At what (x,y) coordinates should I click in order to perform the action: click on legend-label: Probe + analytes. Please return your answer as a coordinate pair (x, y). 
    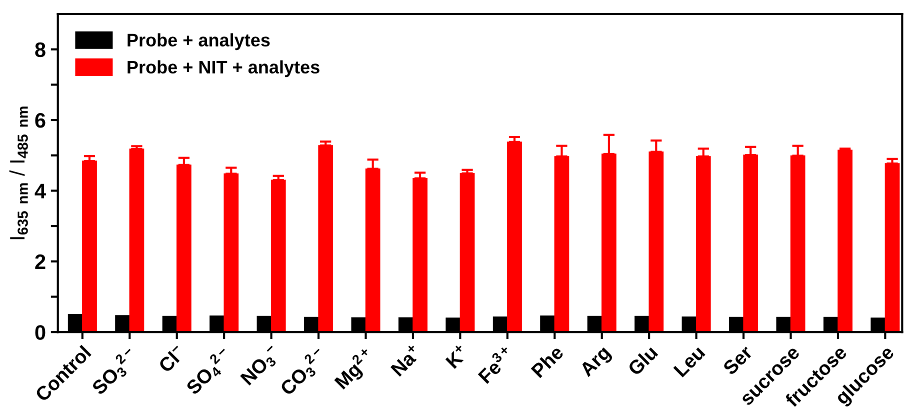
    Looking at the image, I should click on (199, 41).